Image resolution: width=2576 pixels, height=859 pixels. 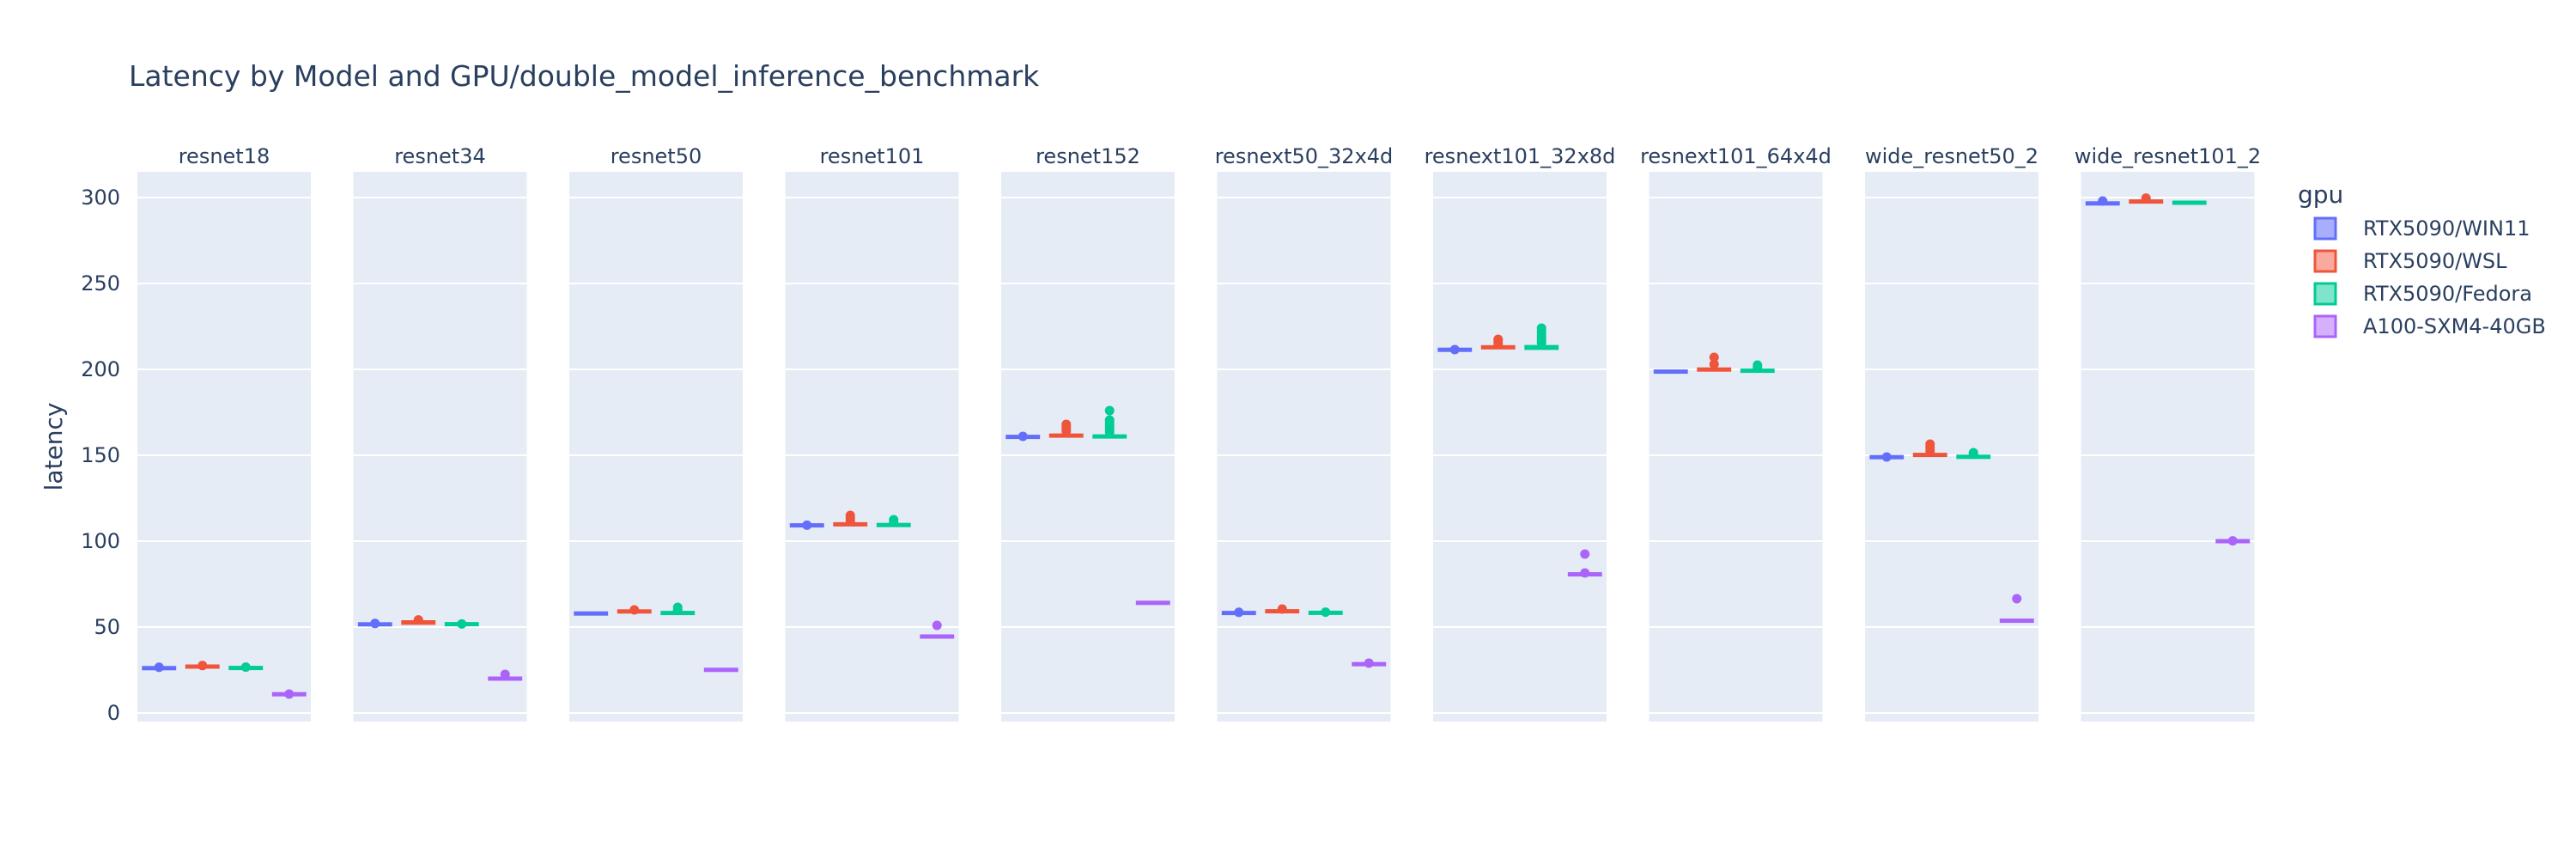 I want to click on facet-wide_resnet50_2: wide_resnet50_2, so click(x=1952, y=433).